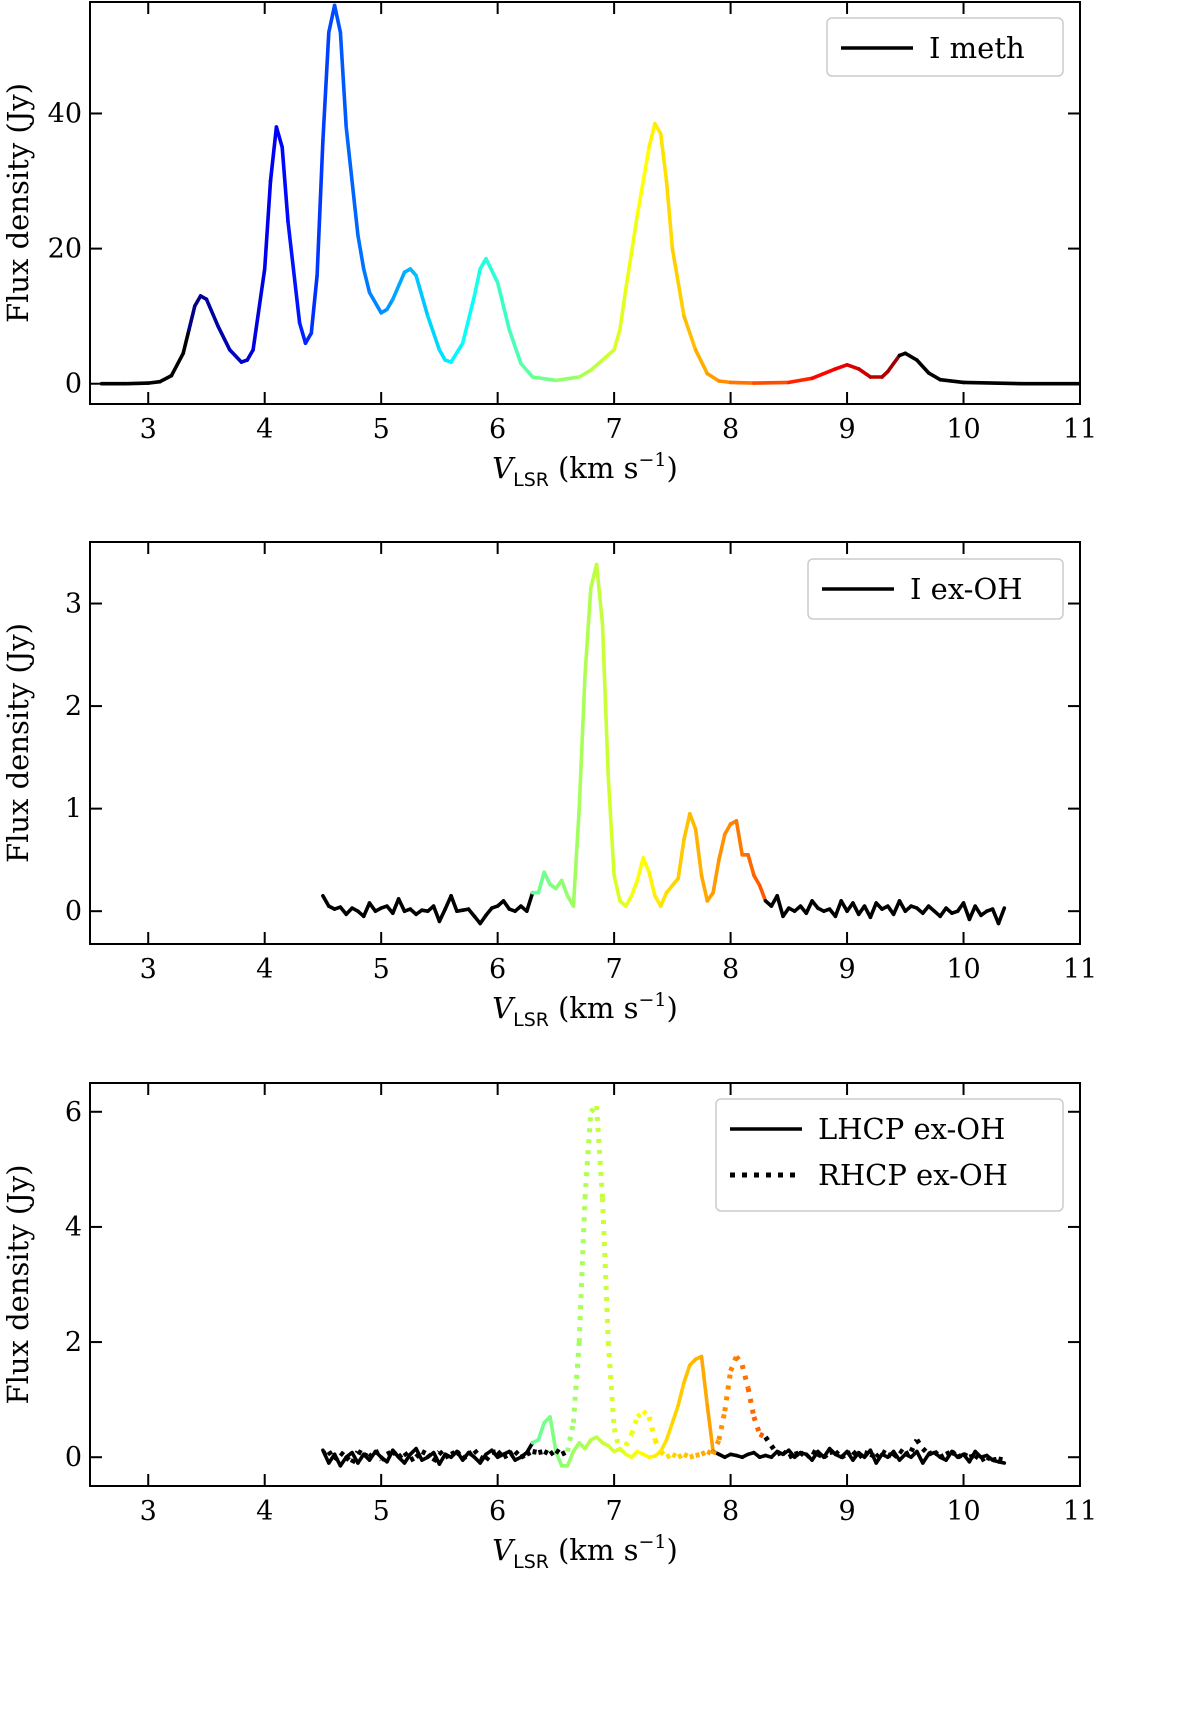 The height and width of the screenshot is (1712, 1200). What do you see at coordinates (497, 1511) in the screenshot?
I see `x-tick-label: 6` at bounding box center [497, 1511].